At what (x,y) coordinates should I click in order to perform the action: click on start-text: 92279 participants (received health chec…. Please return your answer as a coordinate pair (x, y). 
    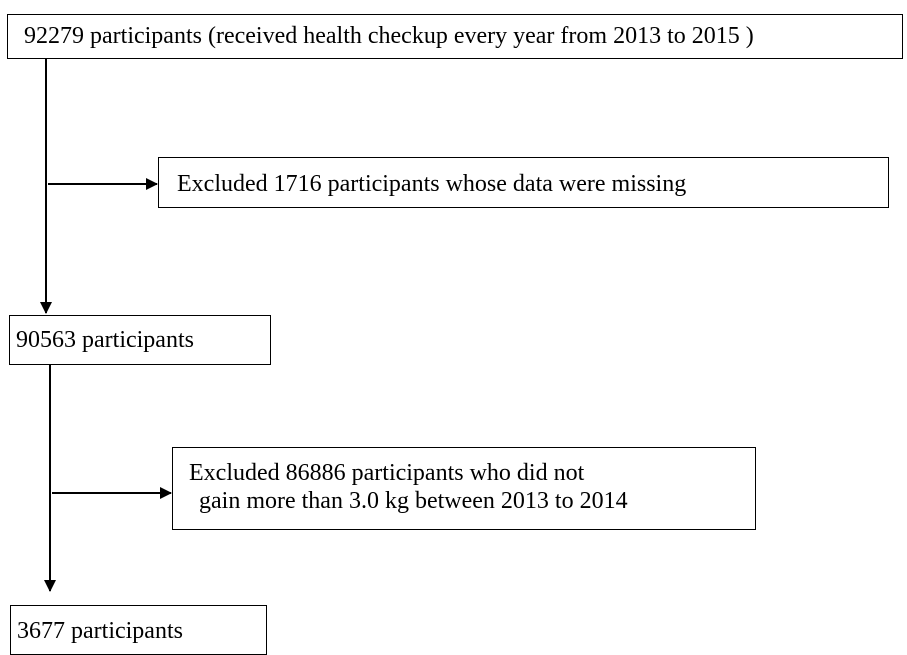
    Looking at the image, I should click on (389, 36).